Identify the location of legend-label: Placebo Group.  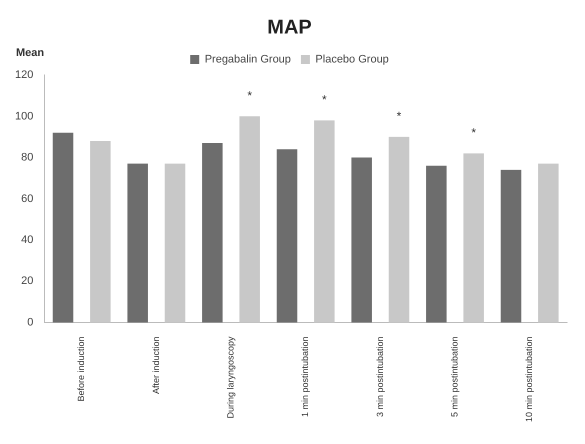
(352, 60).